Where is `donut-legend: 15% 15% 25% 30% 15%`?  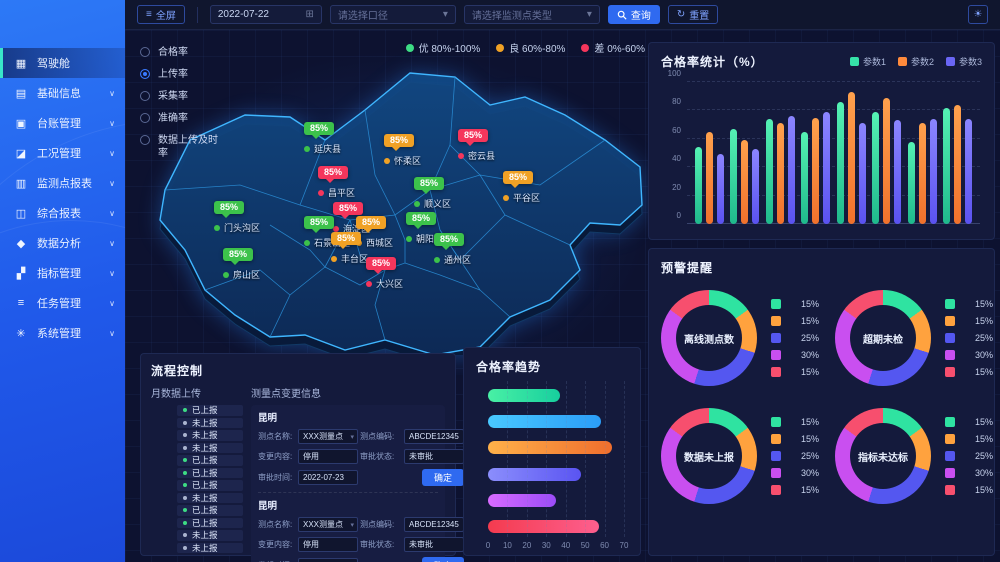 donut-legend: 15% 15% 25% 30% 15% is located at coordinates (799, 338).